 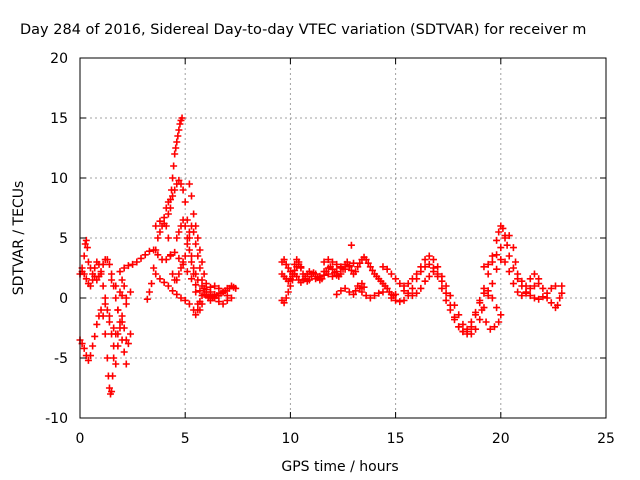 I want to click on x-tick-label: 0, so click(x=80, y=439).